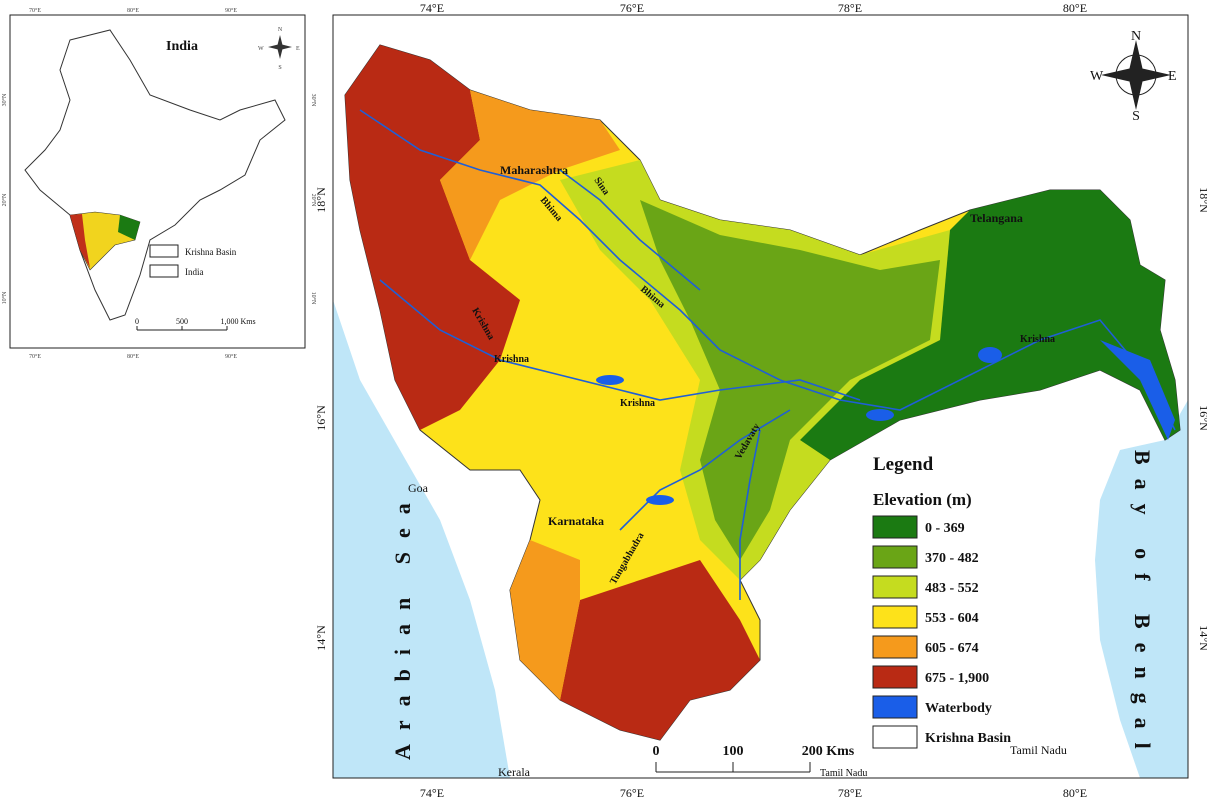 This screenshot has height=805, width=1207. Describe the element at coordinates (237, 321) in the screenshot. I see `scale-label: 1,000 Kms` at that location.